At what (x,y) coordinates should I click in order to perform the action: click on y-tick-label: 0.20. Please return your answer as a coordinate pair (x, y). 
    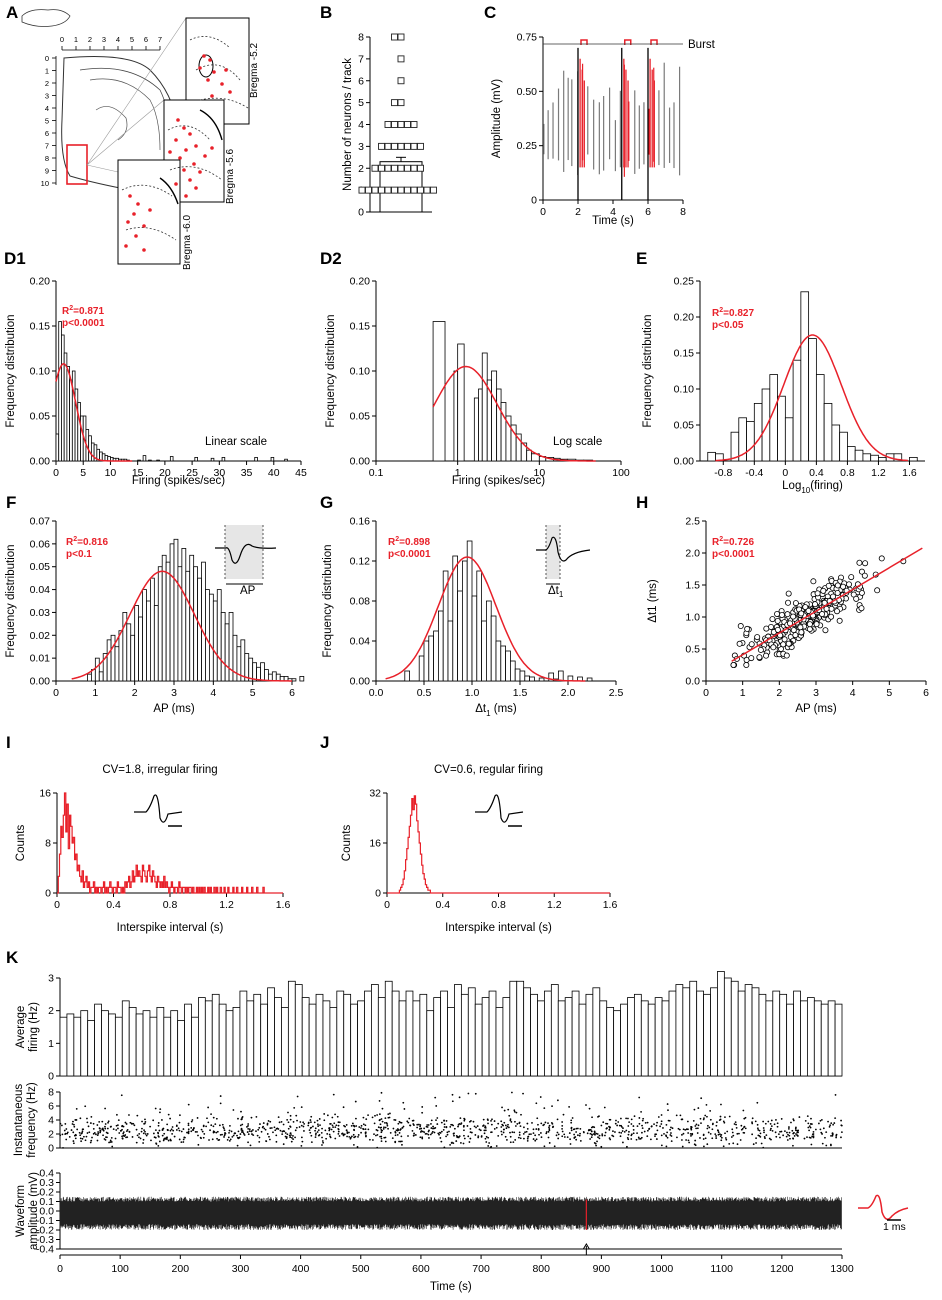
    Looking at the image, I should click on (684, 318).